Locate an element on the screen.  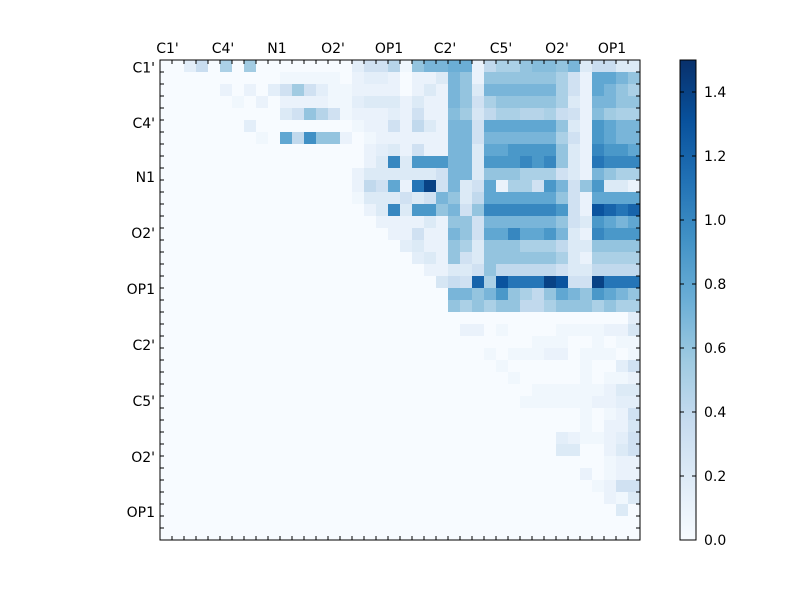
y-tick-label: N1 is located at coordinates (145, 178).